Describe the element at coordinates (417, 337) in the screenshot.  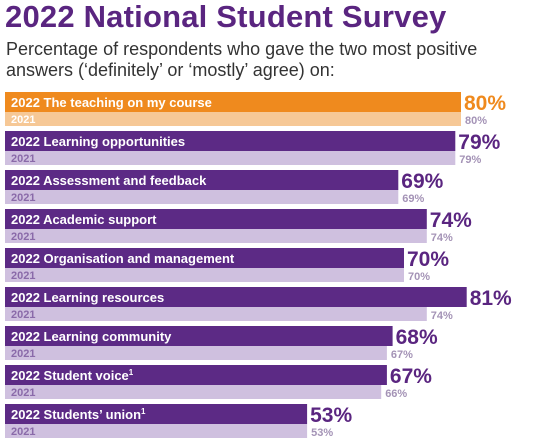
I see `value-2022-7: 68%` at that location.